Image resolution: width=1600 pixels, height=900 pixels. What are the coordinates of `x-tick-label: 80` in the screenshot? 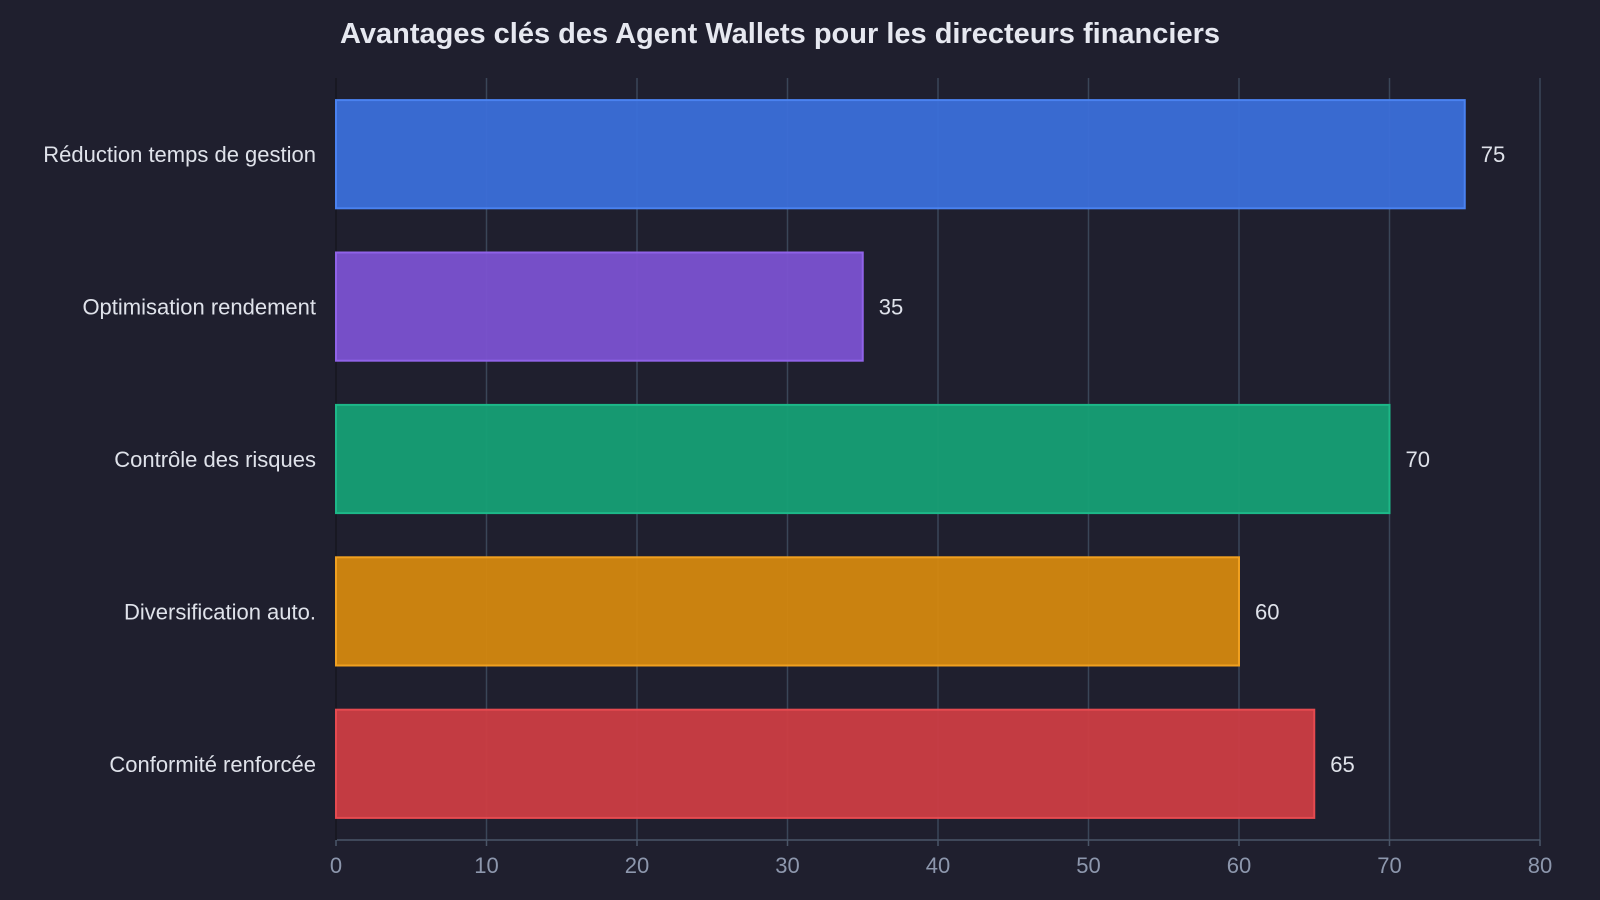 It's located at (1540, 865).